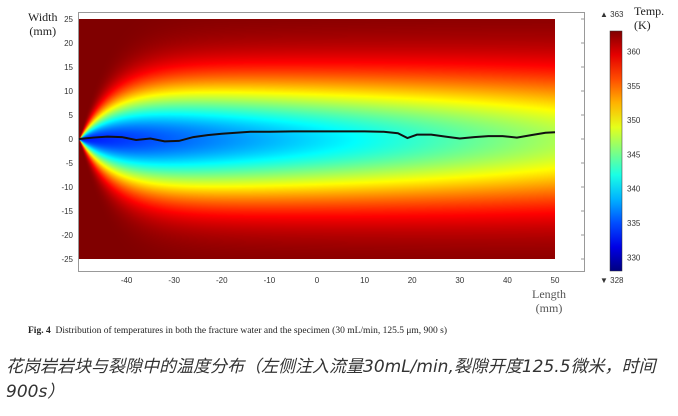 This screenshot has height=416, width=678. Describe the element at coordinates (68, 91) in the screenshot. I see `y-tick-label: 10` at that location.